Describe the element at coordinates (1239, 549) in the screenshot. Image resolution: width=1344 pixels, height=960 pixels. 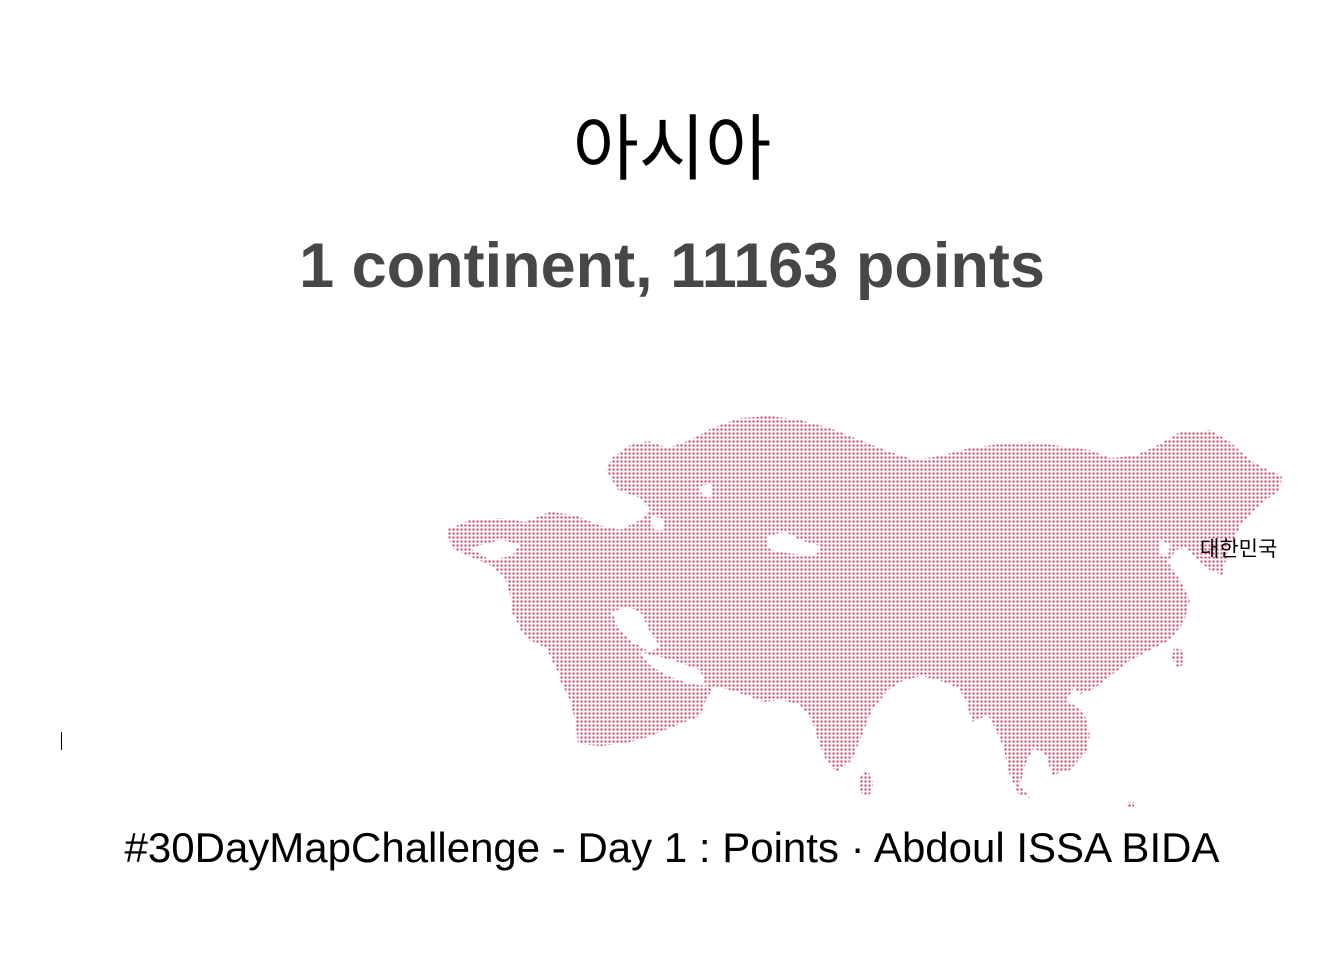
I see `country-label-korea: 대한민국` at that location.